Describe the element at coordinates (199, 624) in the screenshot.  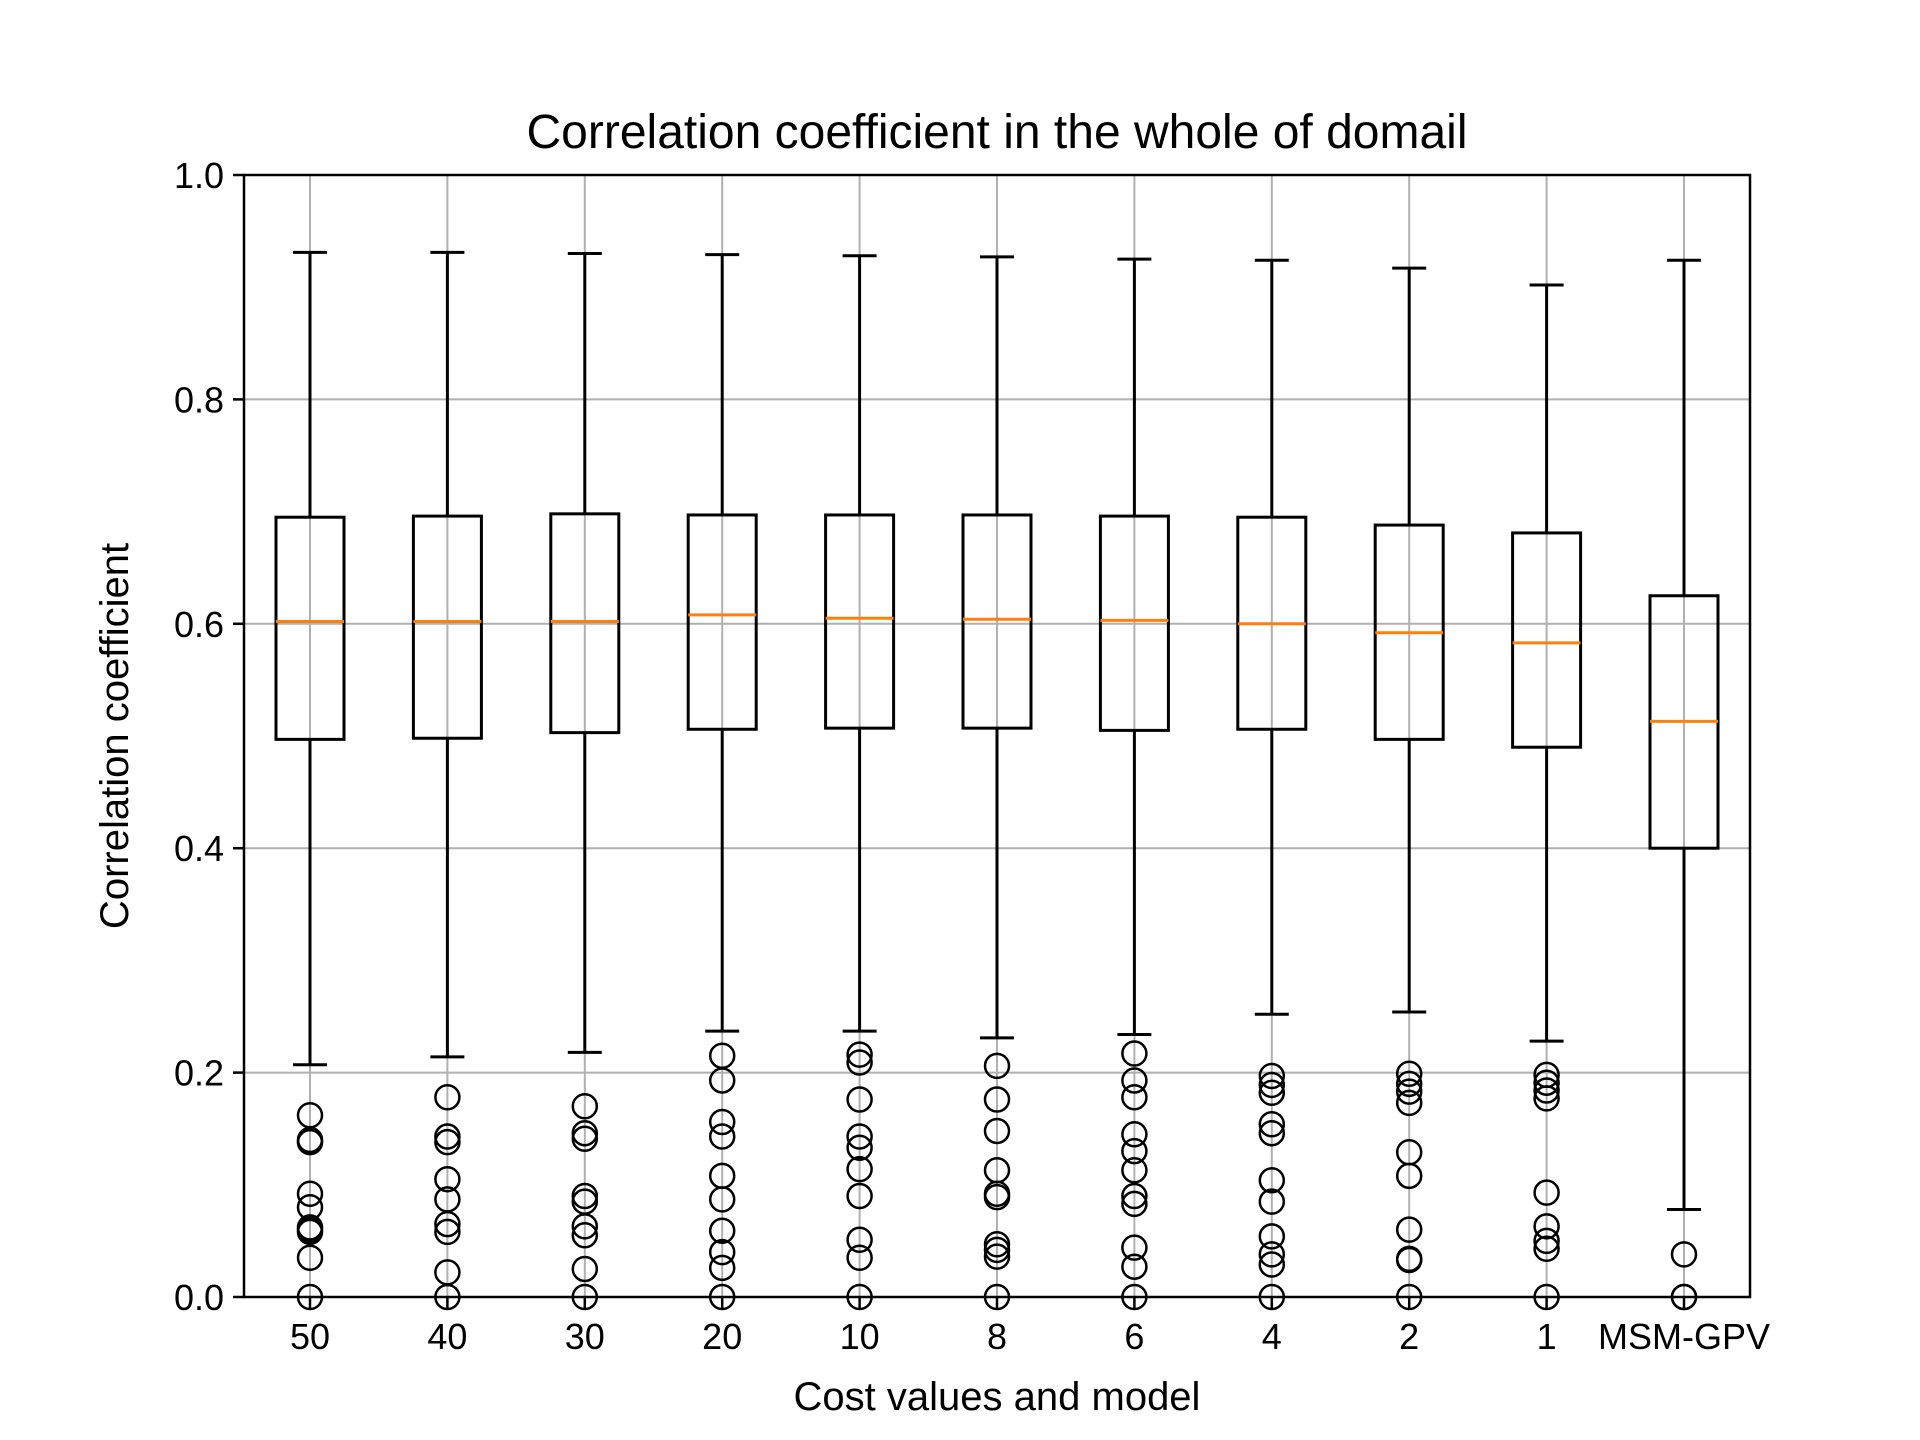
I see `y-tick-label: 0.6` at that location.